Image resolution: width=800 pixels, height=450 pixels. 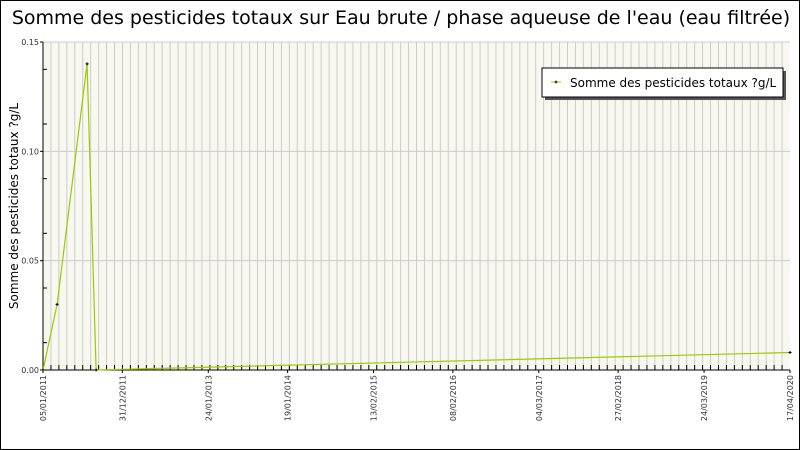 I want to click on legend-marker, so click(x=556, y=82).